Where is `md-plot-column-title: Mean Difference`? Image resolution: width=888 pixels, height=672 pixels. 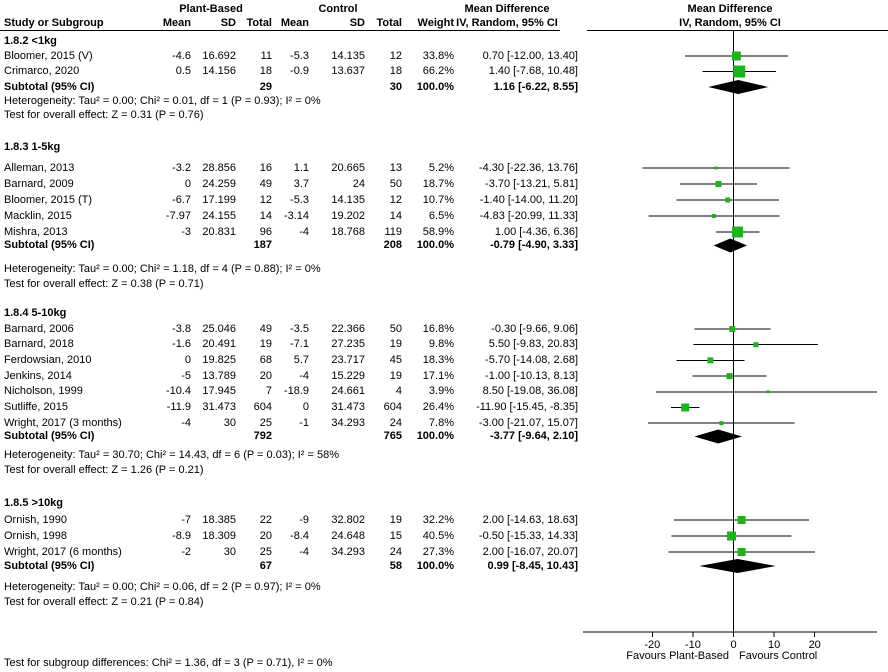
md-plot-column-title: Mean Difference is located at coordinates (730, 9).